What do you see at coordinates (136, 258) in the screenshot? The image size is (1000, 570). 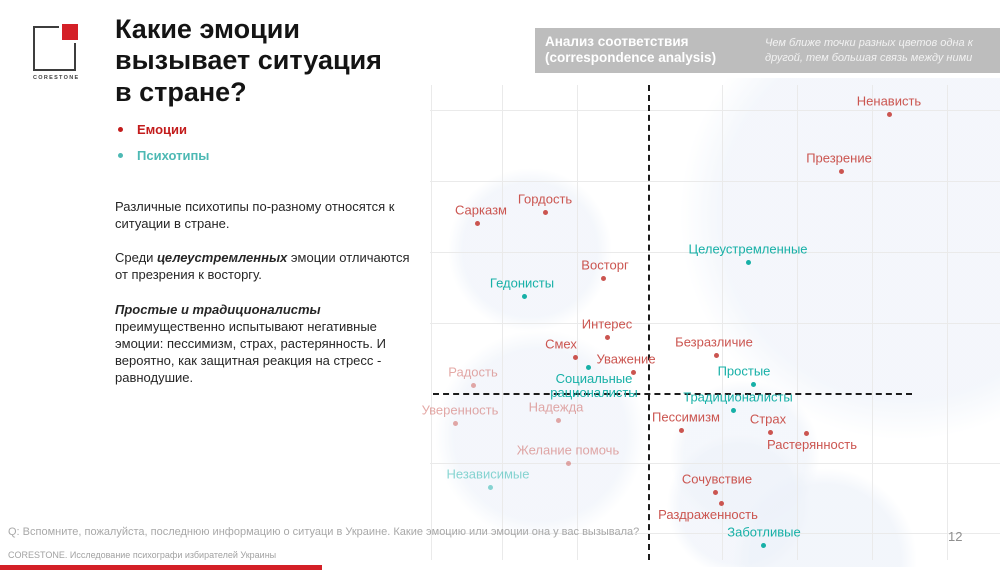 I see `paragraph-text: Среди` at bounding box center [136, 258].